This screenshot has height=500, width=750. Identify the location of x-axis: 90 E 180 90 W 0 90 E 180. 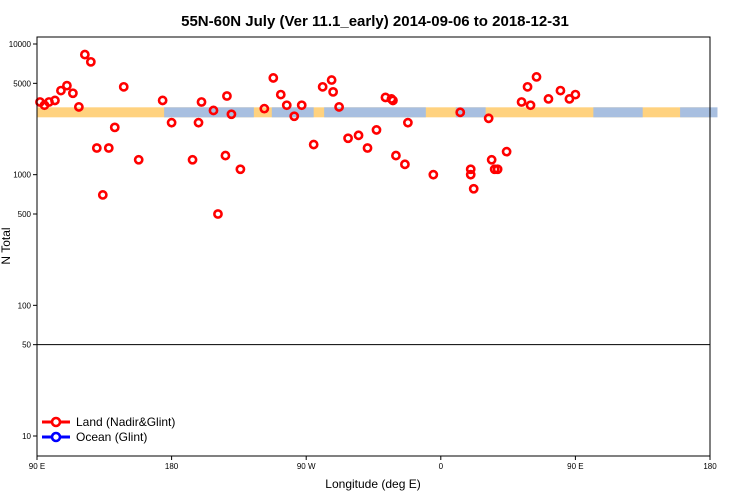
(373, 463).